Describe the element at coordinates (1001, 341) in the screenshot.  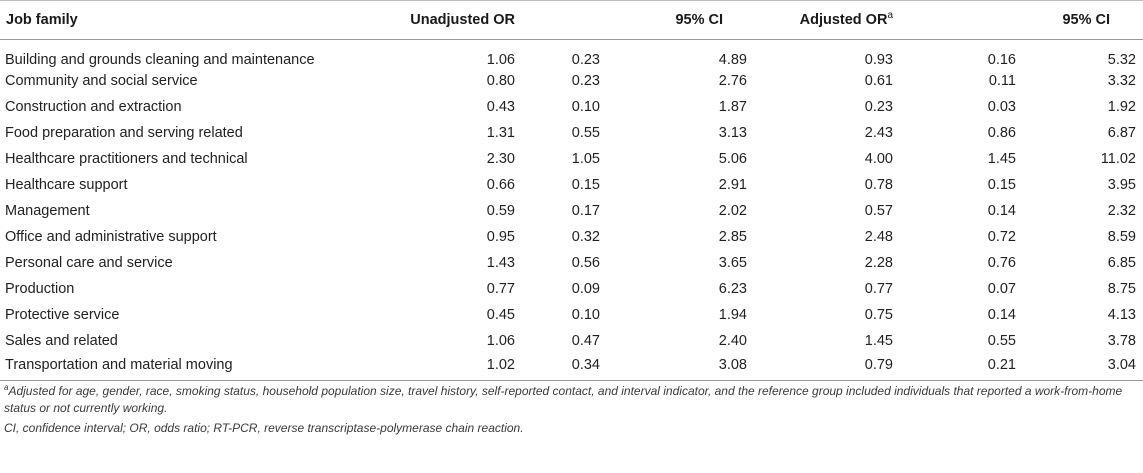
I see `adjusted-ci-lower-cell: 0.55` at that location.